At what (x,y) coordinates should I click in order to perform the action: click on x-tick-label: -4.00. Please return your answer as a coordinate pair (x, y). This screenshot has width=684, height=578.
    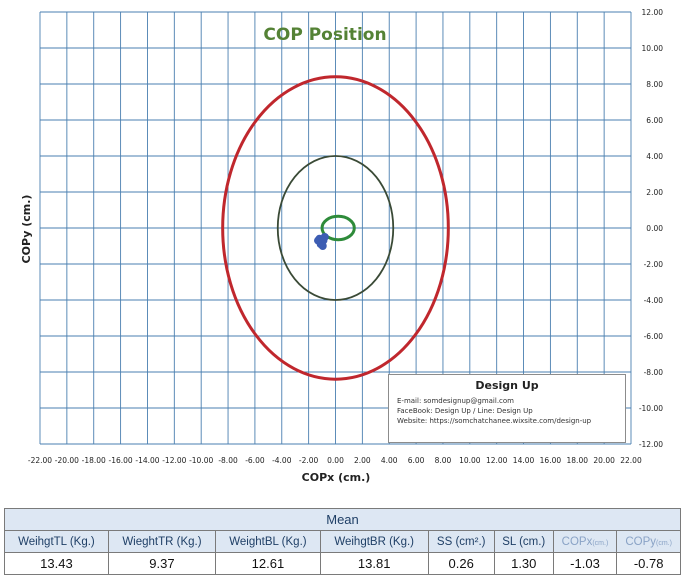
    Looking at the image, I should click on (282, 460).